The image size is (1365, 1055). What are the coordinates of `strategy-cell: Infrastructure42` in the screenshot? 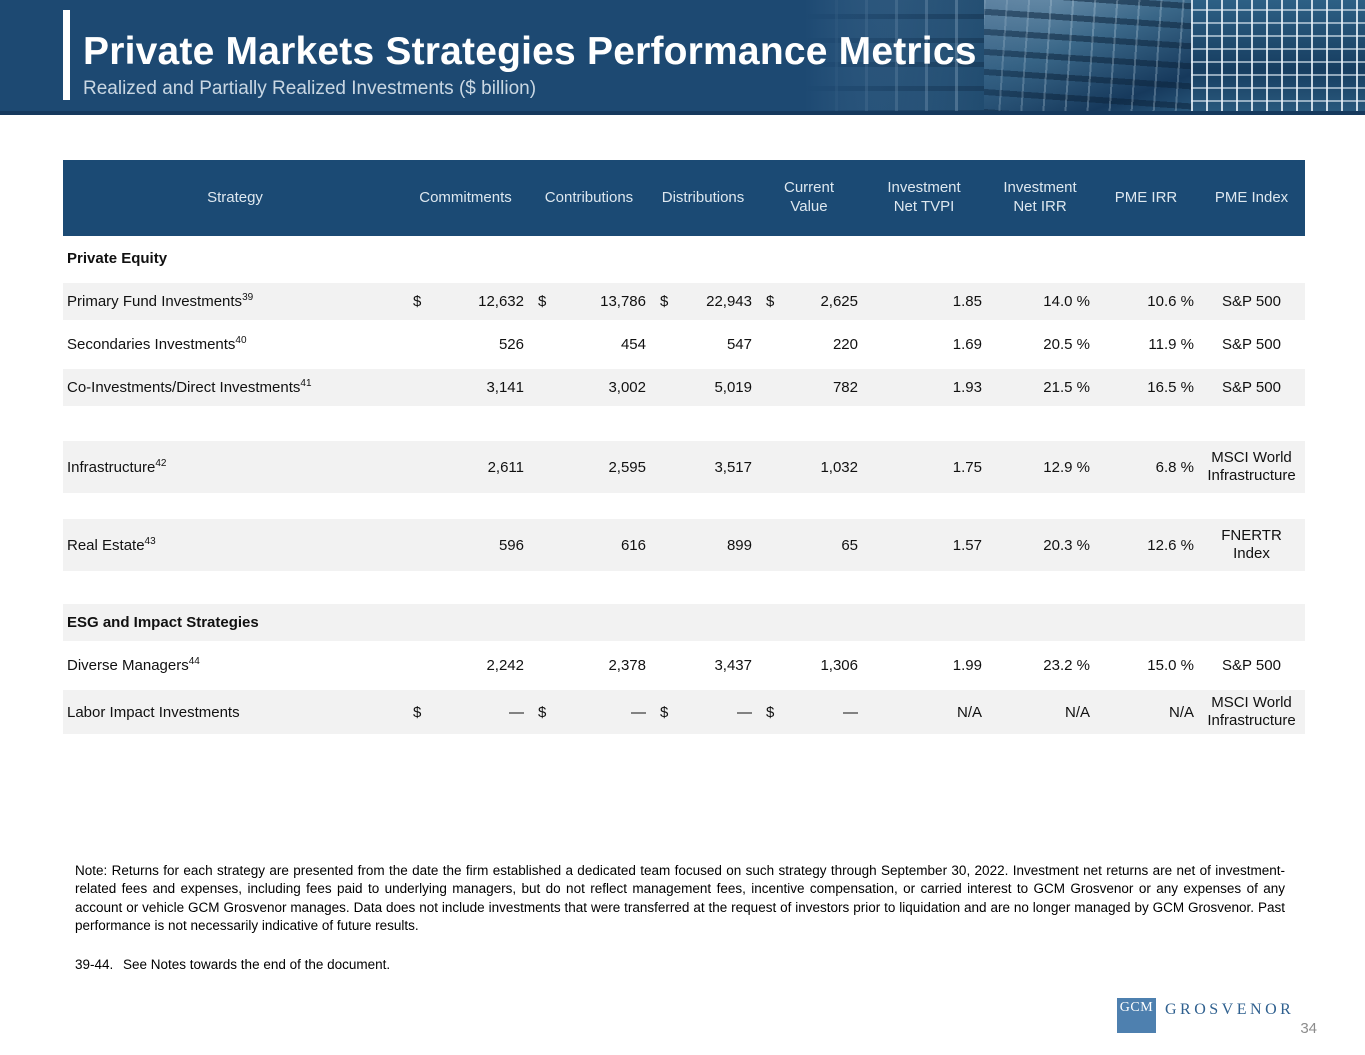 It's located at (117, 466).